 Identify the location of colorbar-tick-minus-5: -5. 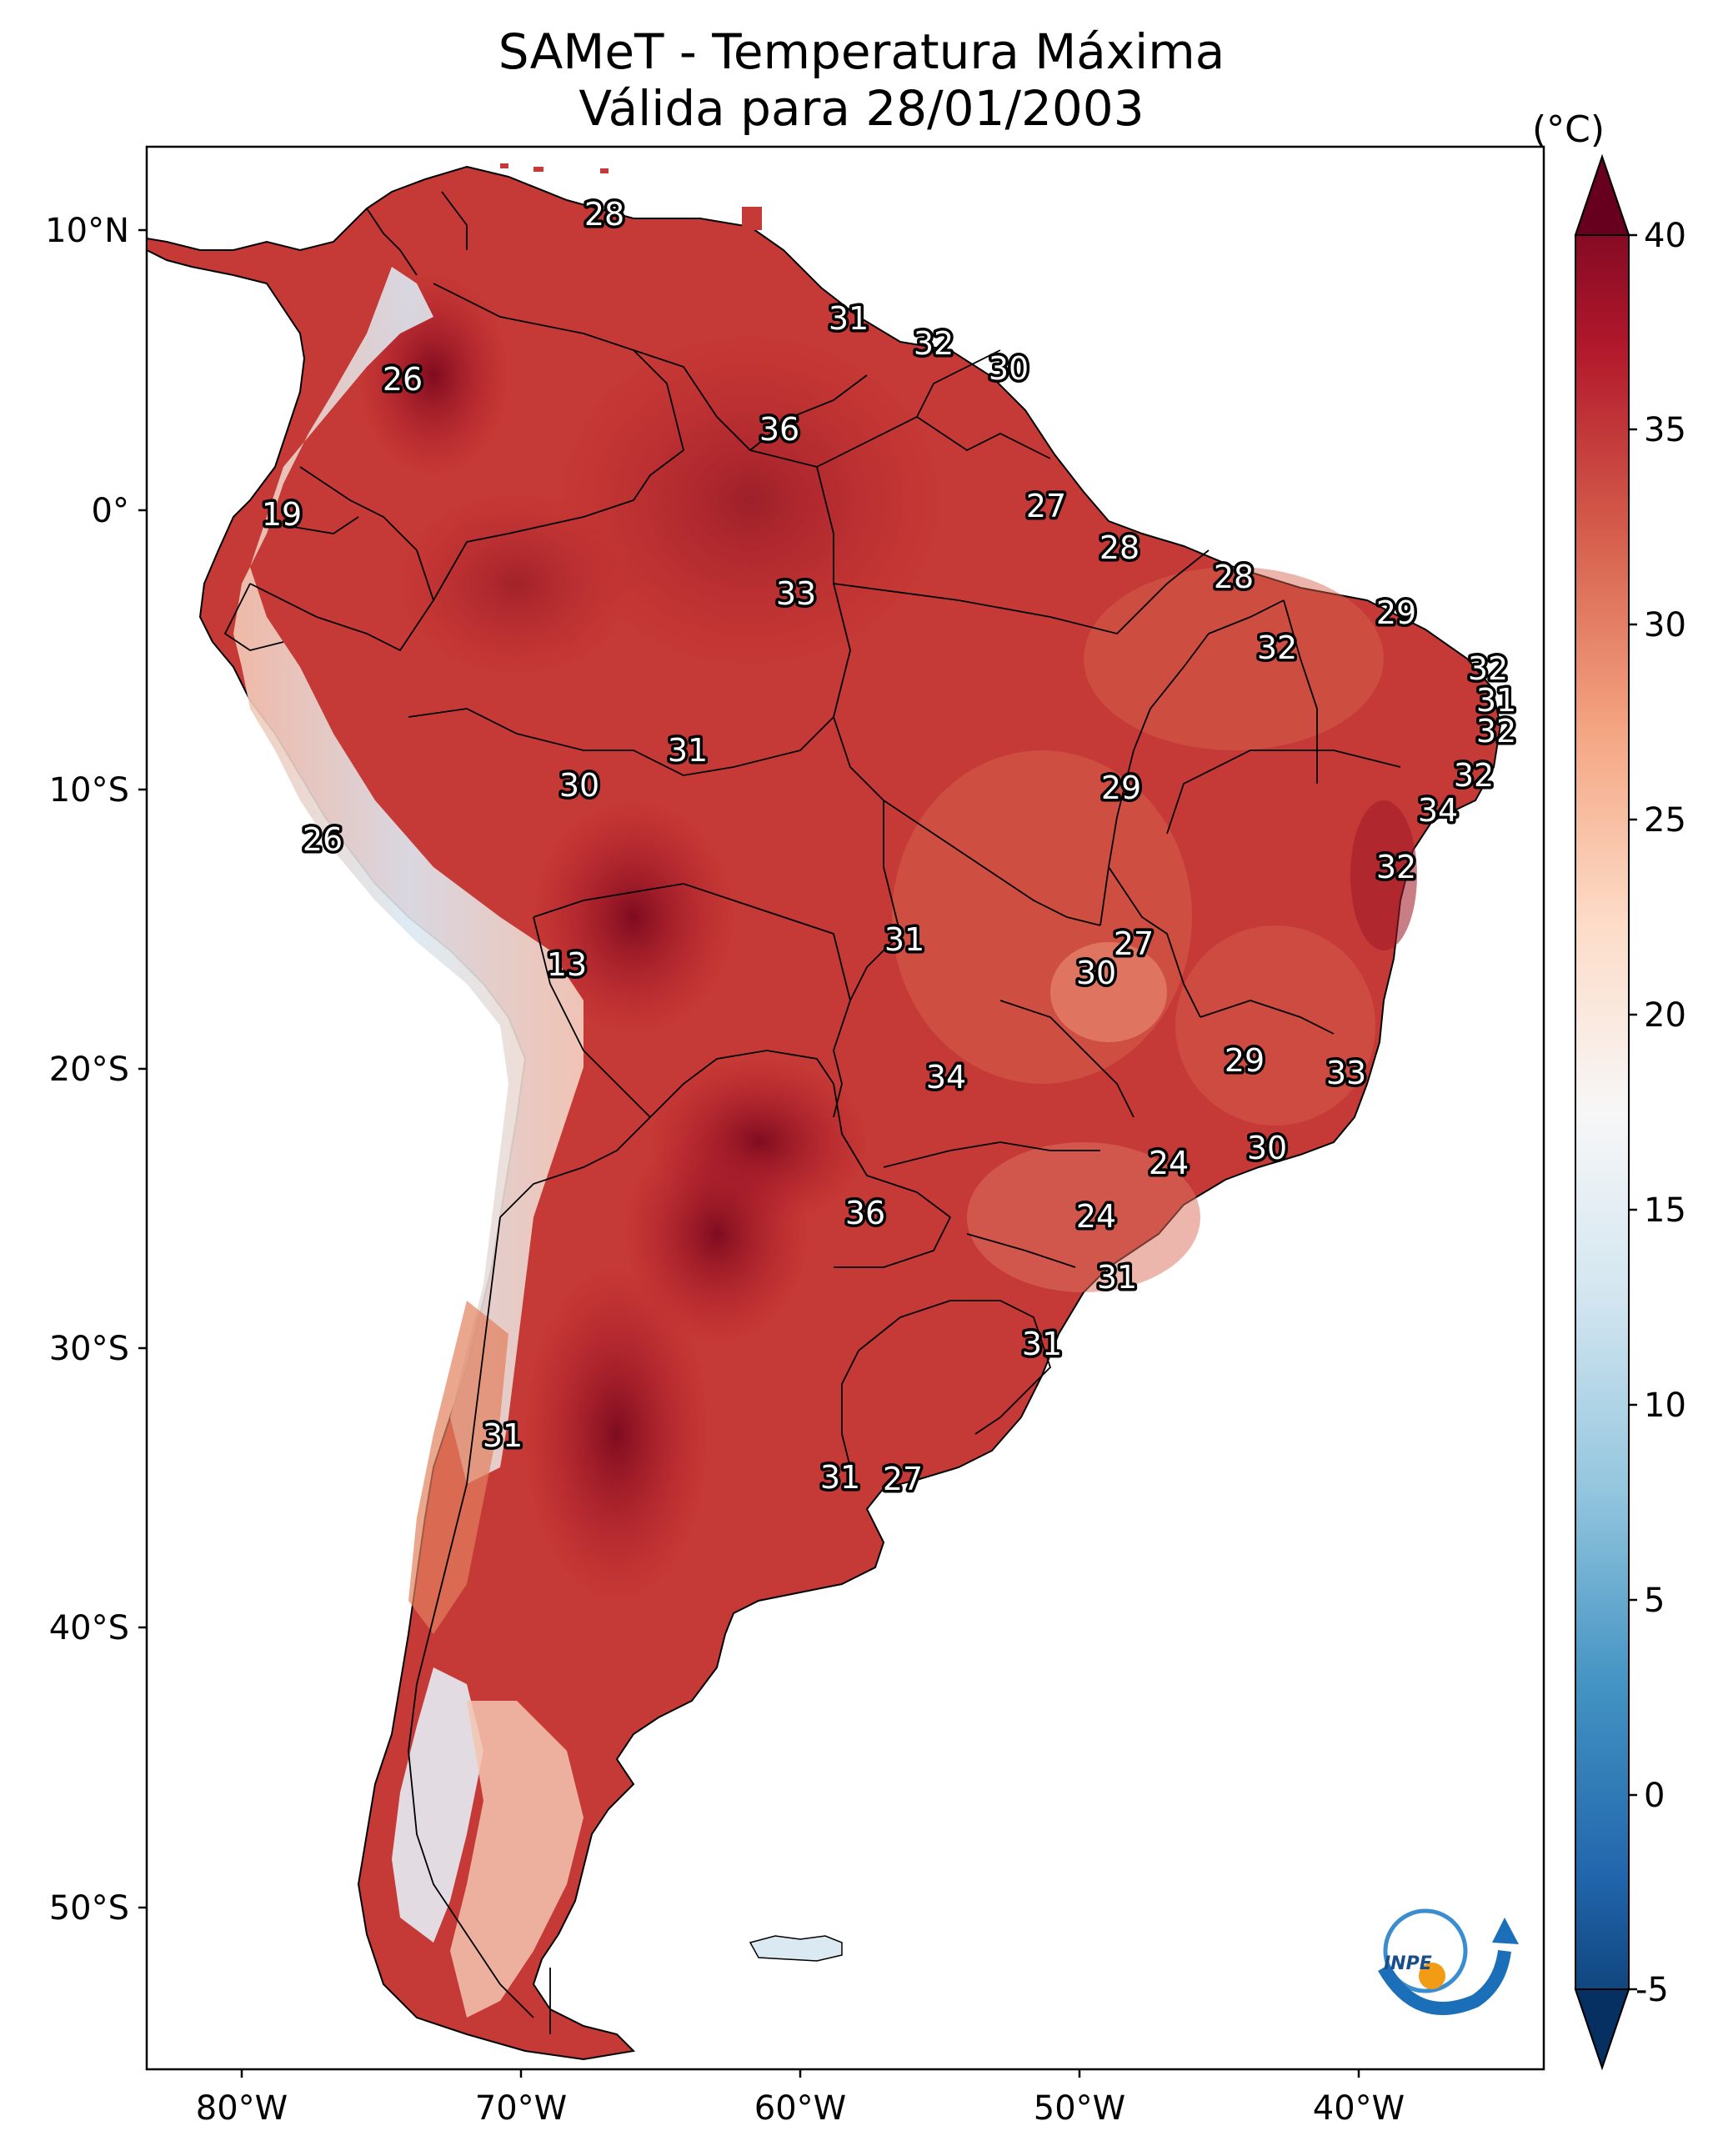
(1652, 1990).